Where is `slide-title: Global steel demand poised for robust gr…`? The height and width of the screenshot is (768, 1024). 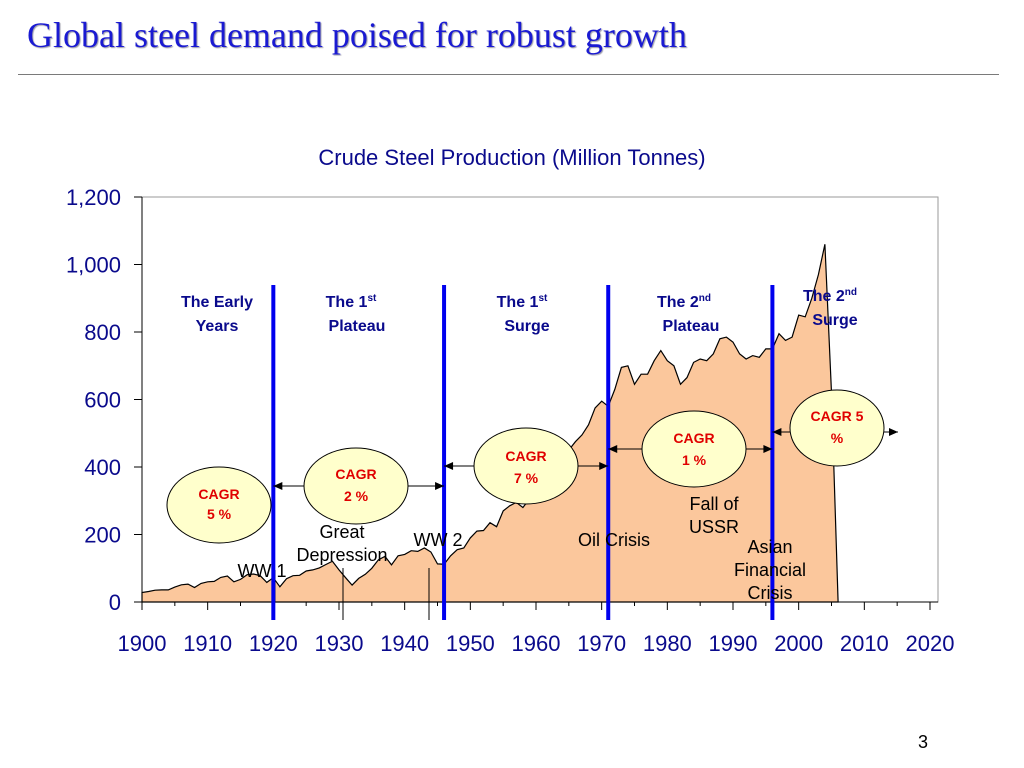
slide-title: Global steel demand poised for robust gr… is located at coordinates (357, 35).